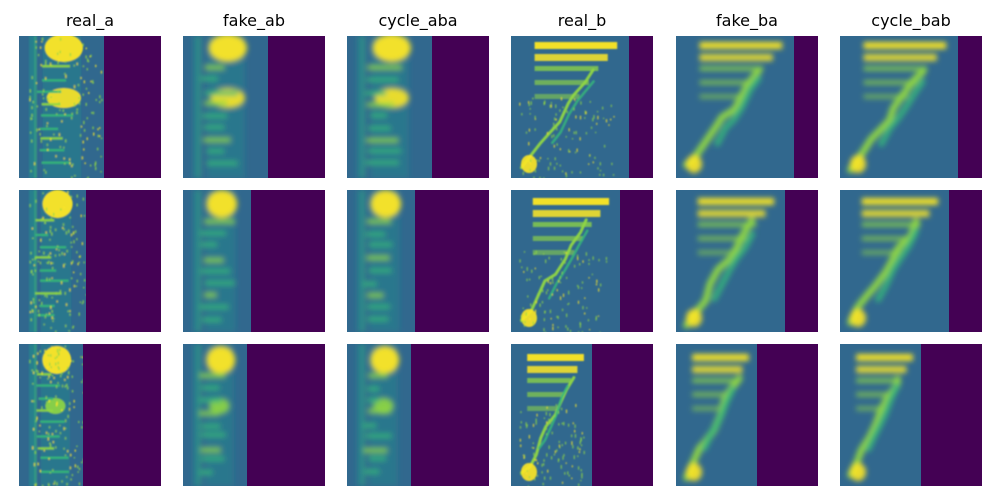  I want to click on column-title-real-a: real_a, so click(90, 20).